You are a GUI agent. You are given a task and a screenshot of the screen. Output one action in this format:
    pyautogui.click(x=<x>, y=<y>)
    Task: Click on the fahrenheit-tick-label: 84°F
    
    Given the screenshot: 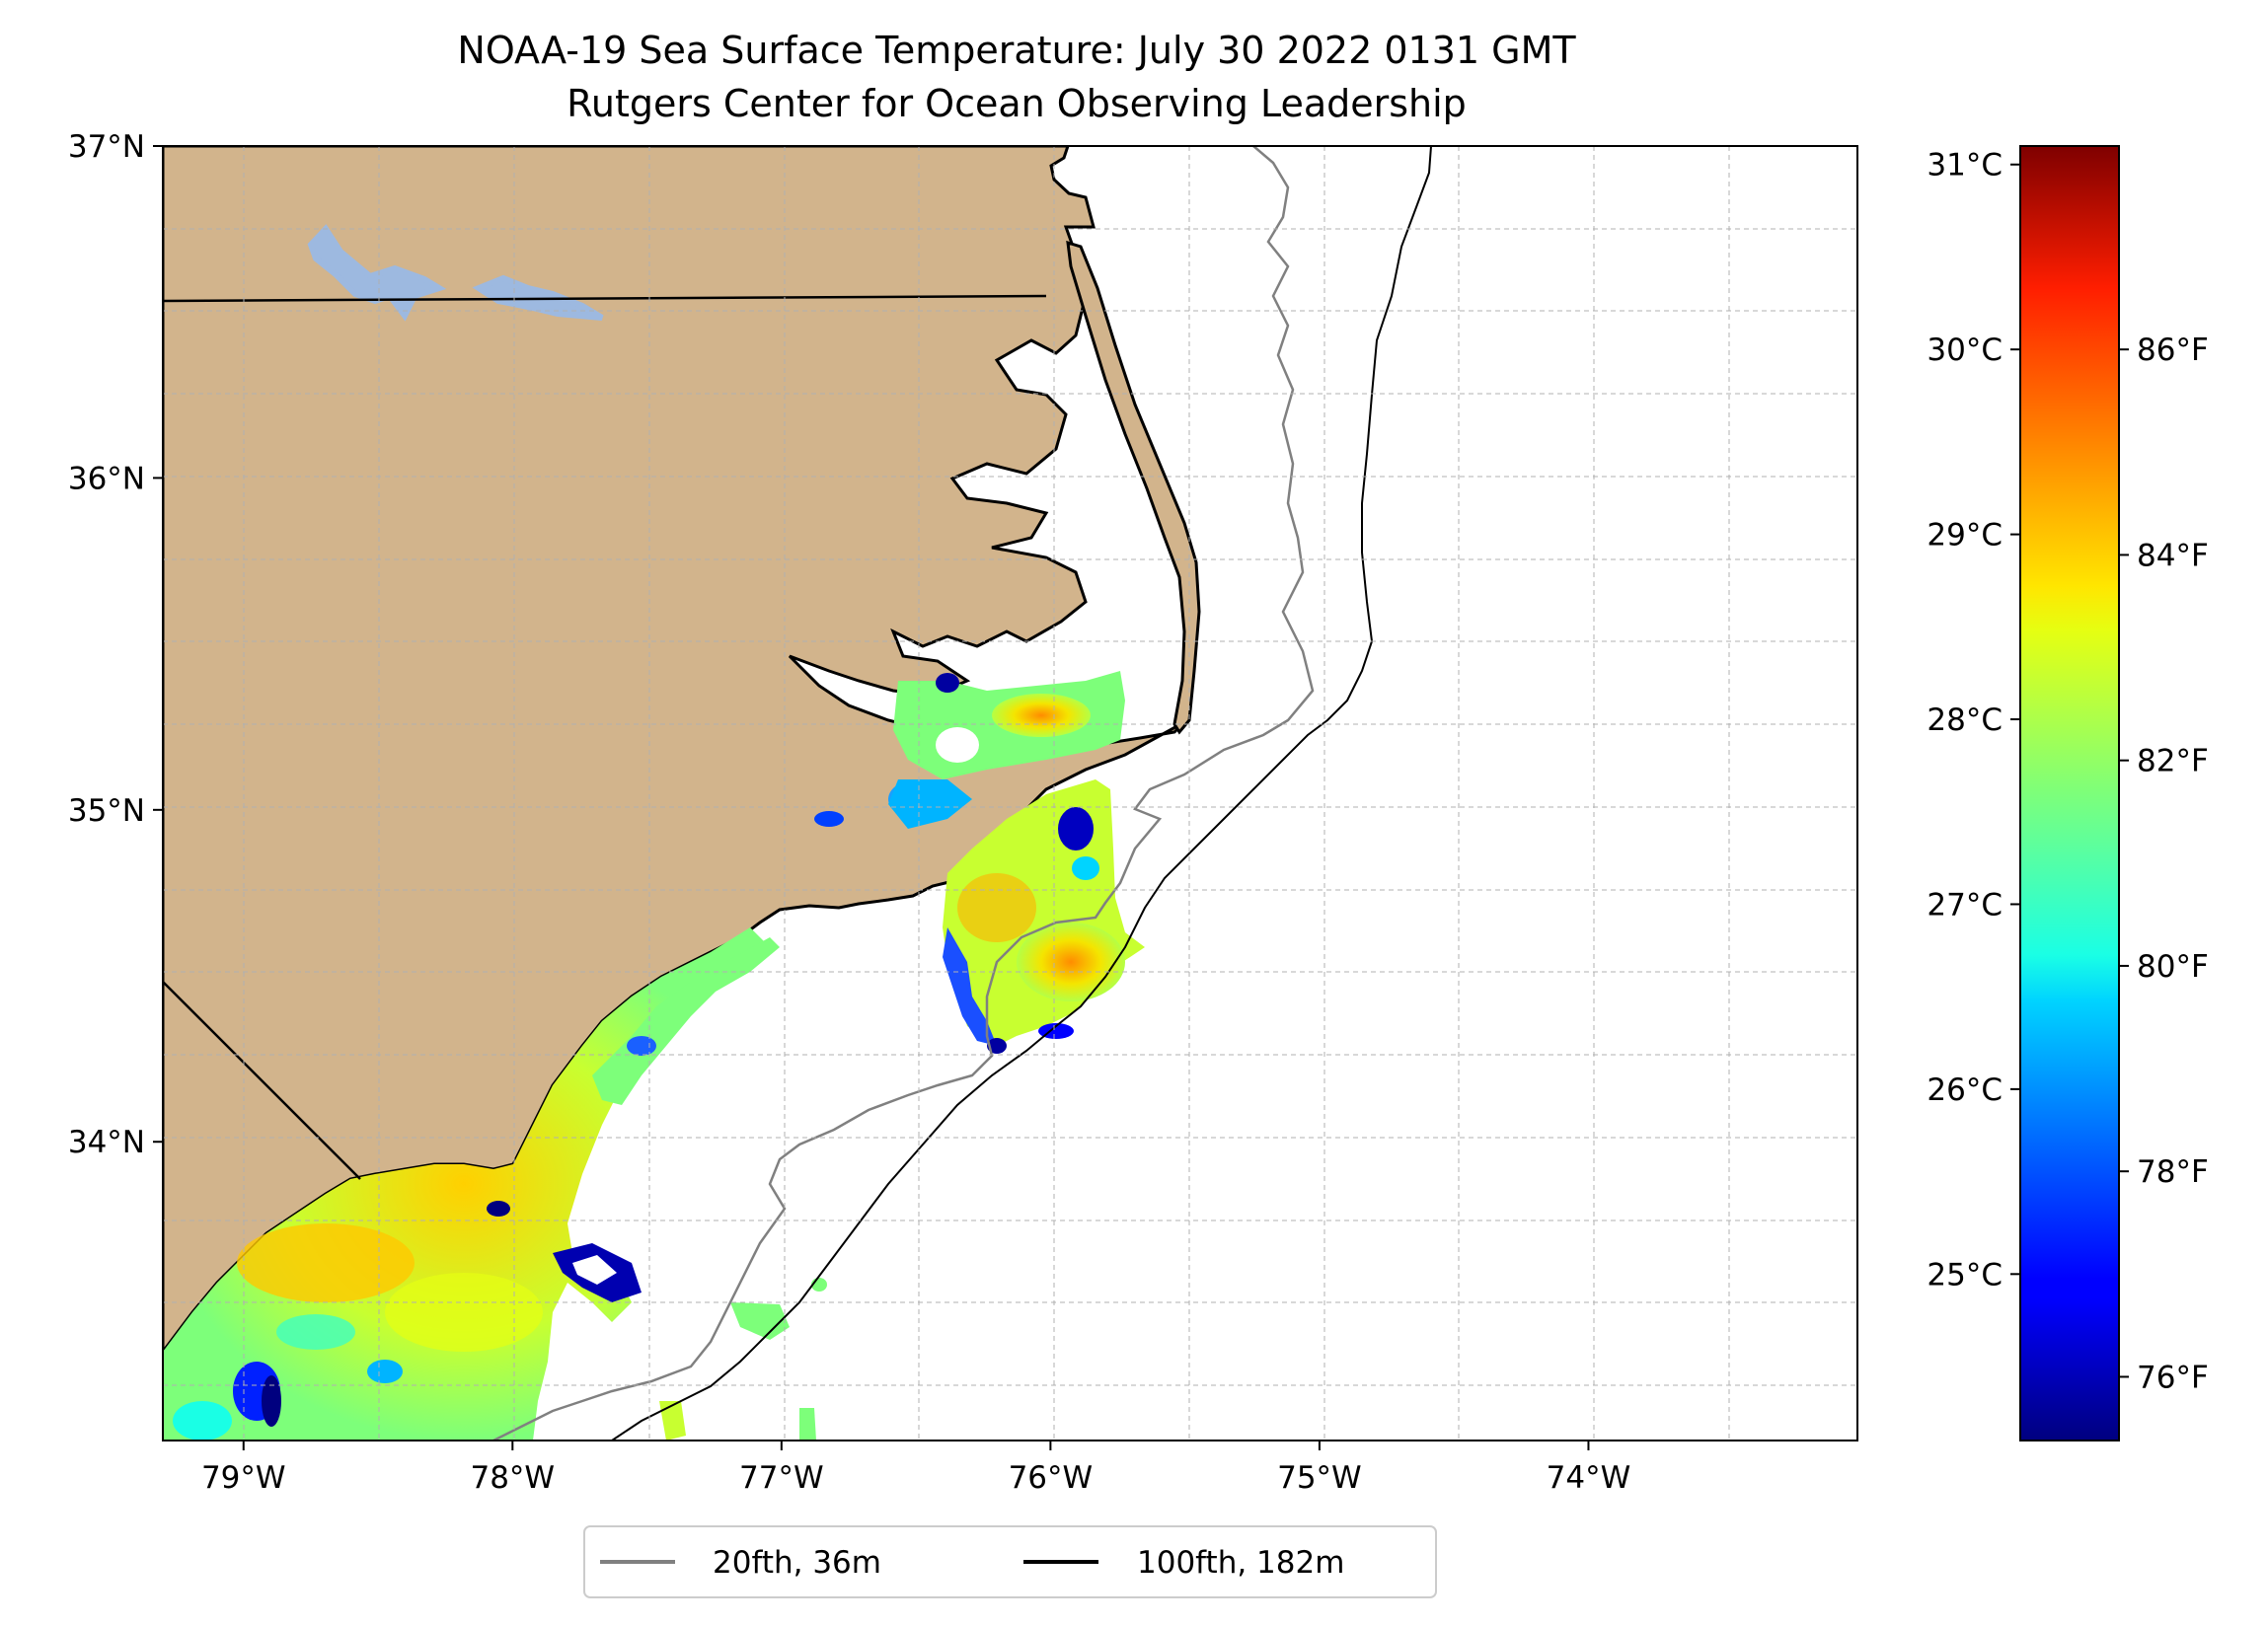 What is the action you would take?
    pyautogui.click(x=2173, y=555)
    